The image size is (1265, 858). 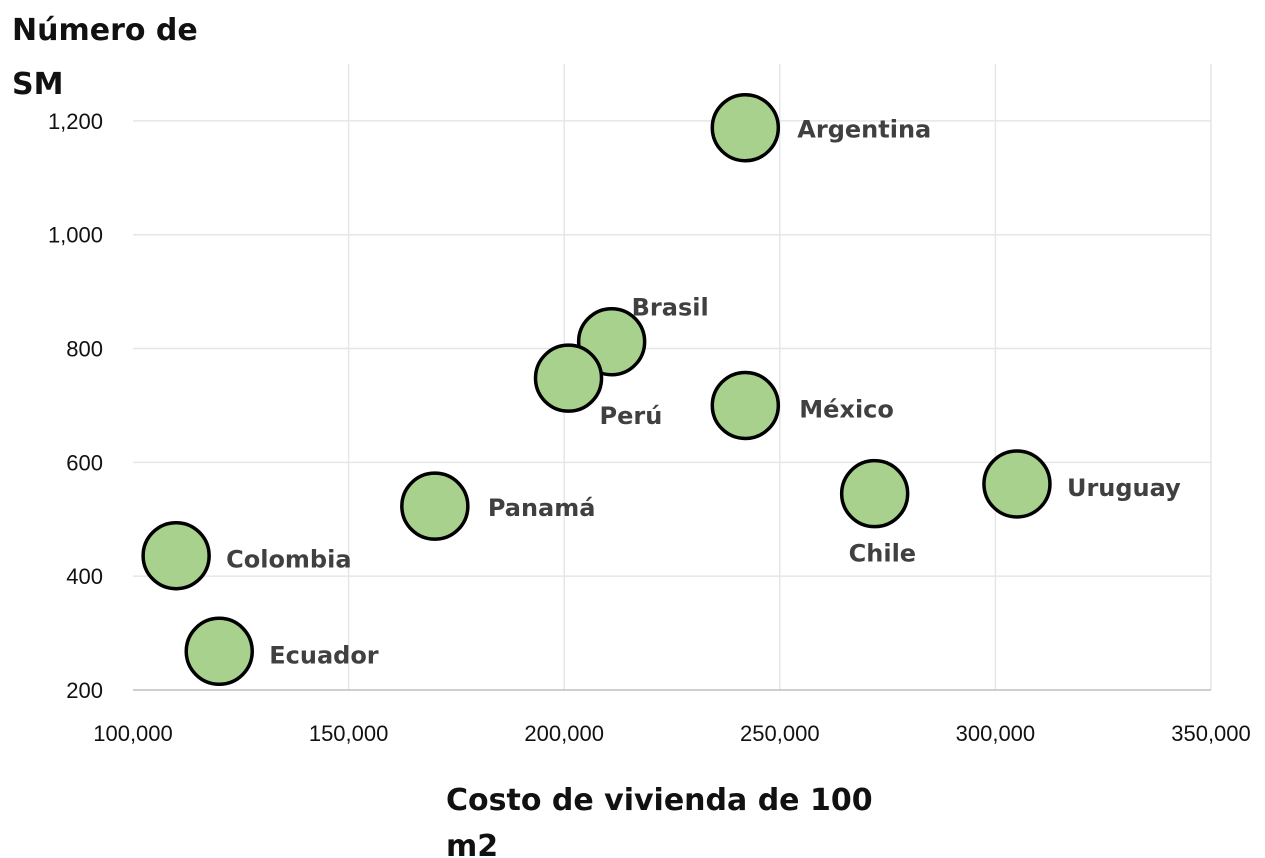 What do you see at coordinates (1211, 733) in the screenshot?
I see `x-tick-label: 350,000` at bounding box center [1211, 733].